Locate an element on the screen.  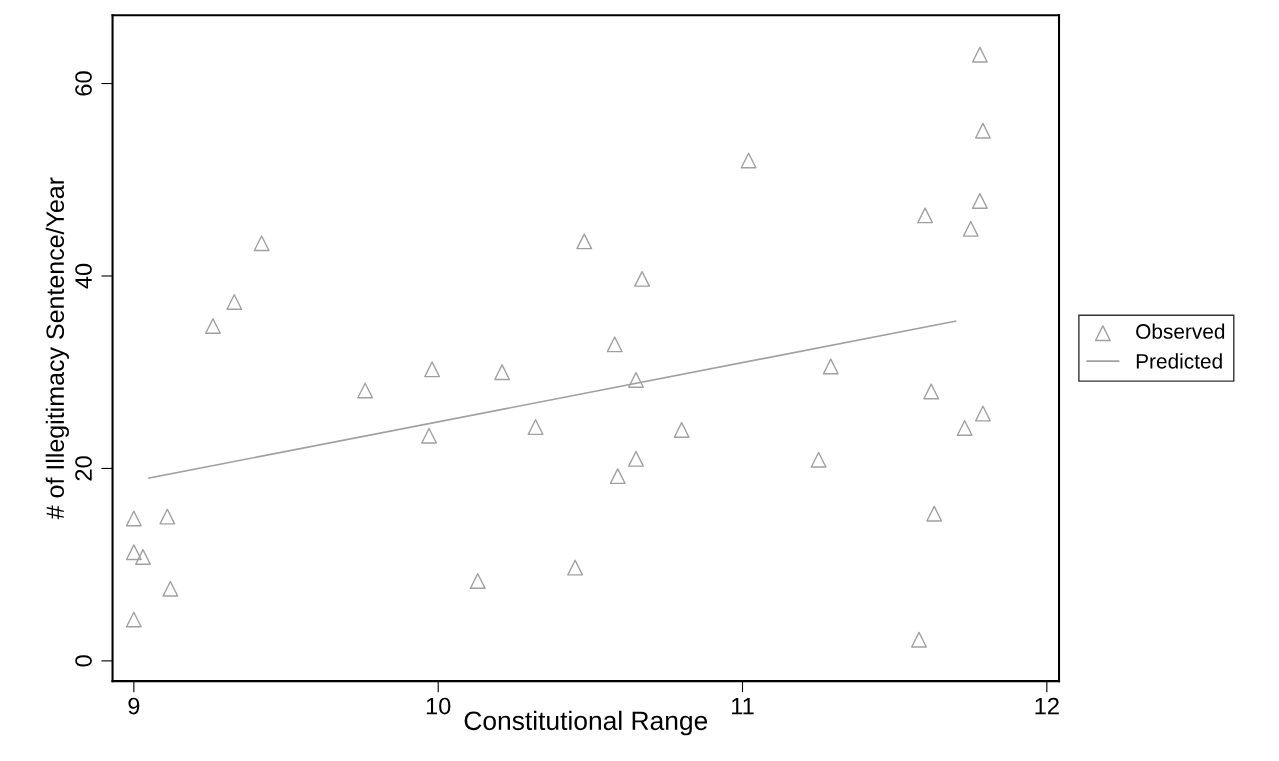
x-axis-title: Constitutional Range is located at coordinates (586, 723).